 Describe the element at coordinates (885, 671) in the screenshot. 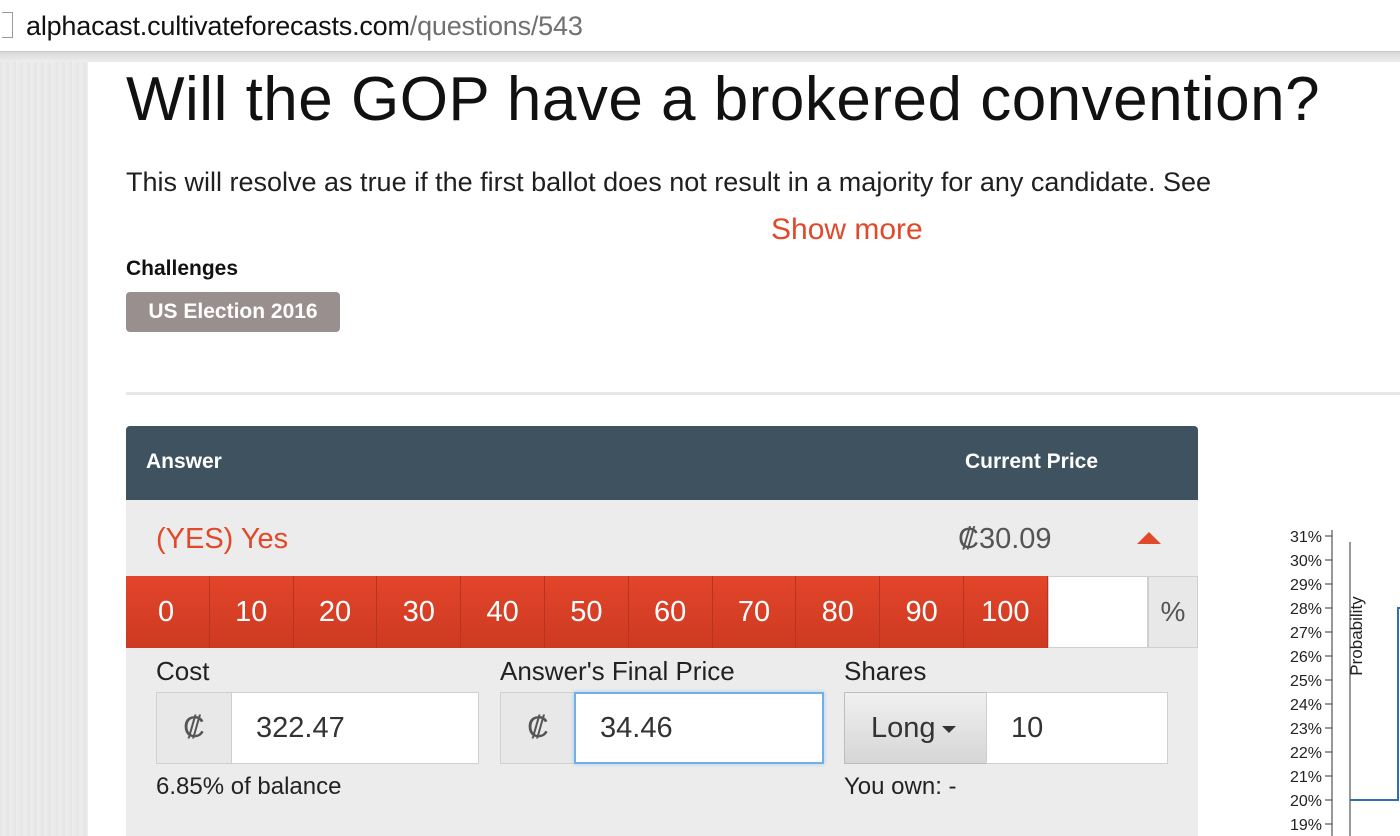

I see `shares-label: Shares` at that location.